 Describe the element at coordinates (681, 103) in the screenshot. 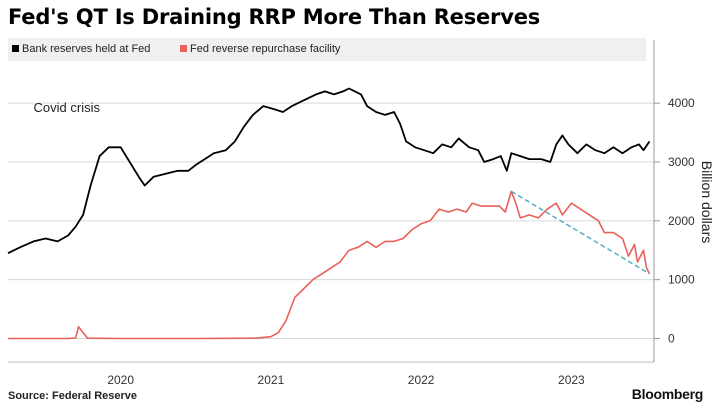

I see `y-tick-label: 4000` at that location.